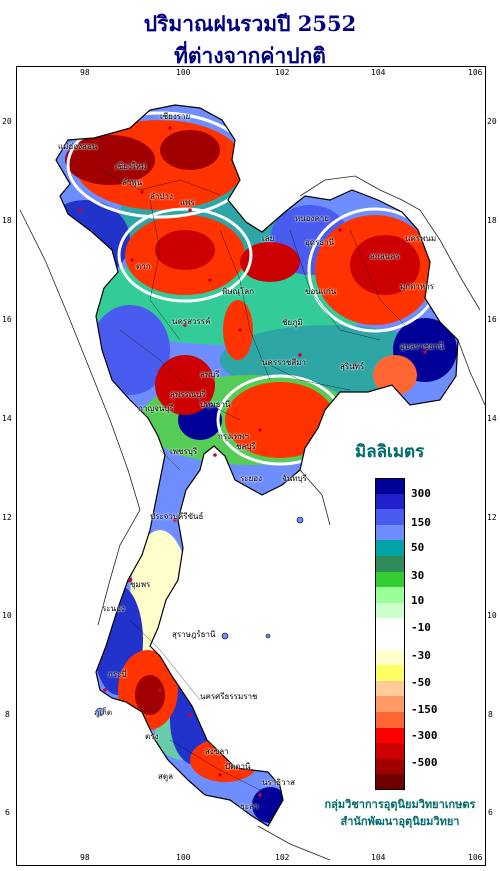 This screenshot has height=871, width=500. What do you see at coordinates (268, 238) in the screenshot?
I see `place-label: เลย` at bounding box center [268, 238].